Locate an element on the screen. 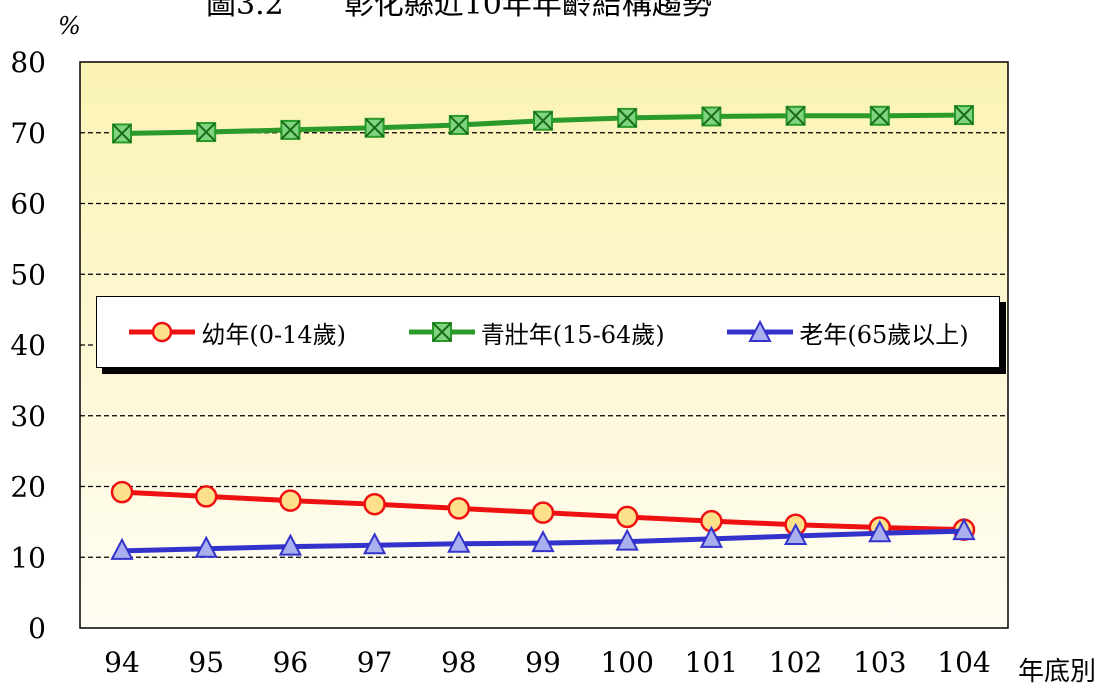 The height and width of the screenshot is (690, 1104). chart-title: 圖3.2 彰化縣近10年年齡結構趨勢 is located at coordinates (459, 11).